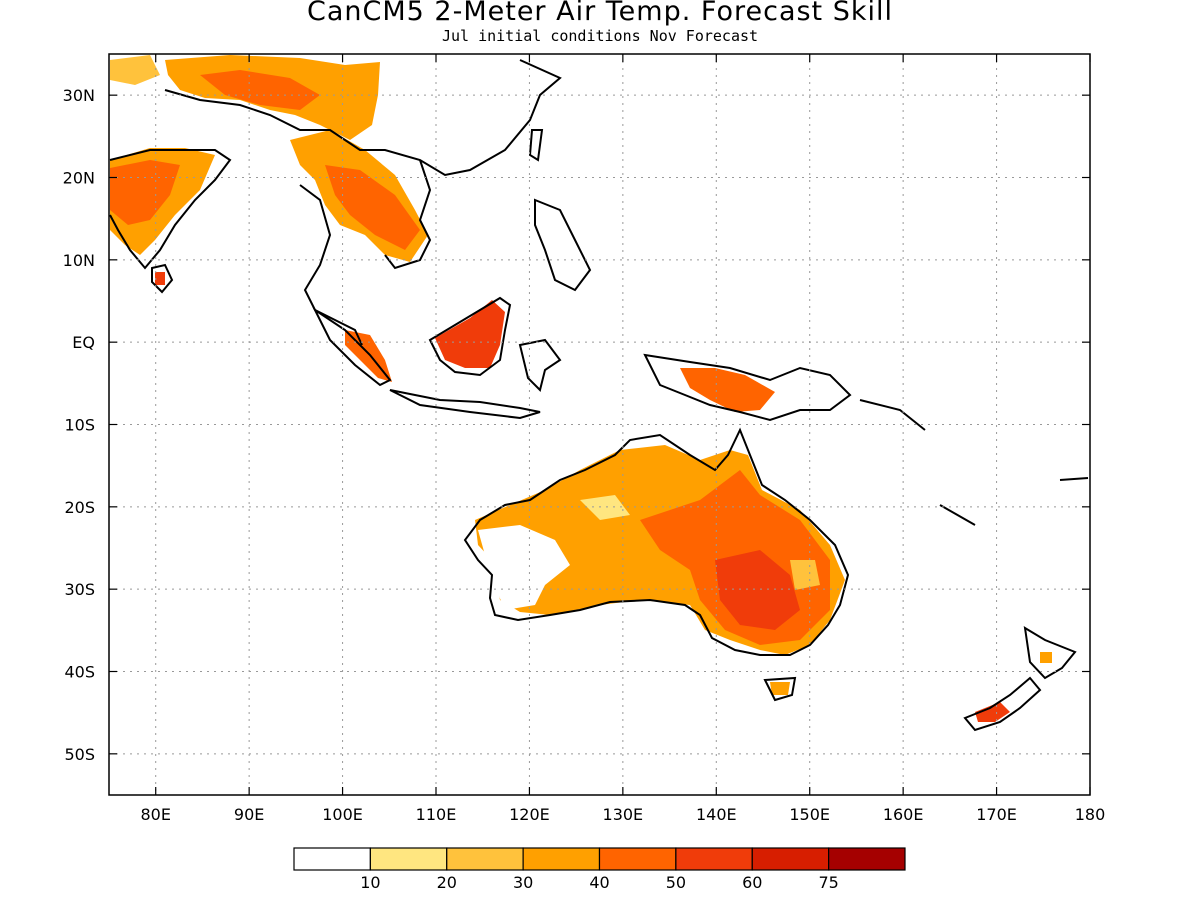 This screenshot has width=1200, height=900. I want to click on lat-tick-label: 30S, so click(79, 589).